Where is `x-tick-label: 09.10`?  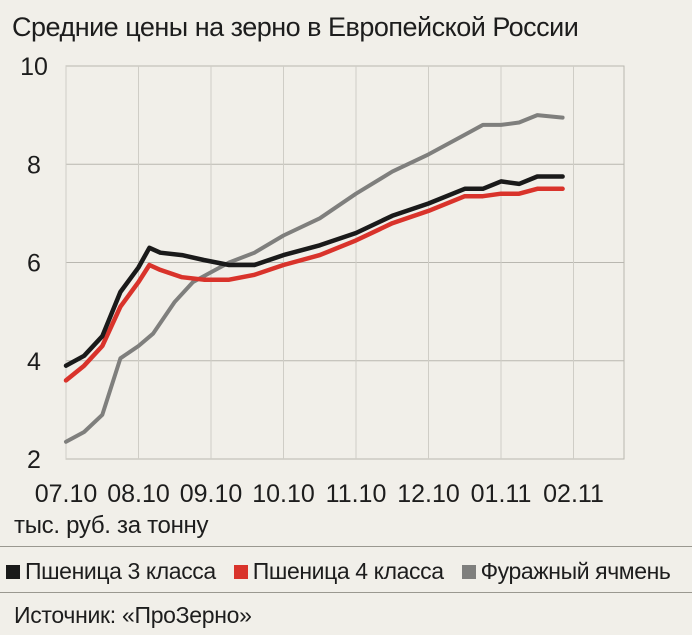 x-tick-label: 09.10 is located at coordinates (211, 494).